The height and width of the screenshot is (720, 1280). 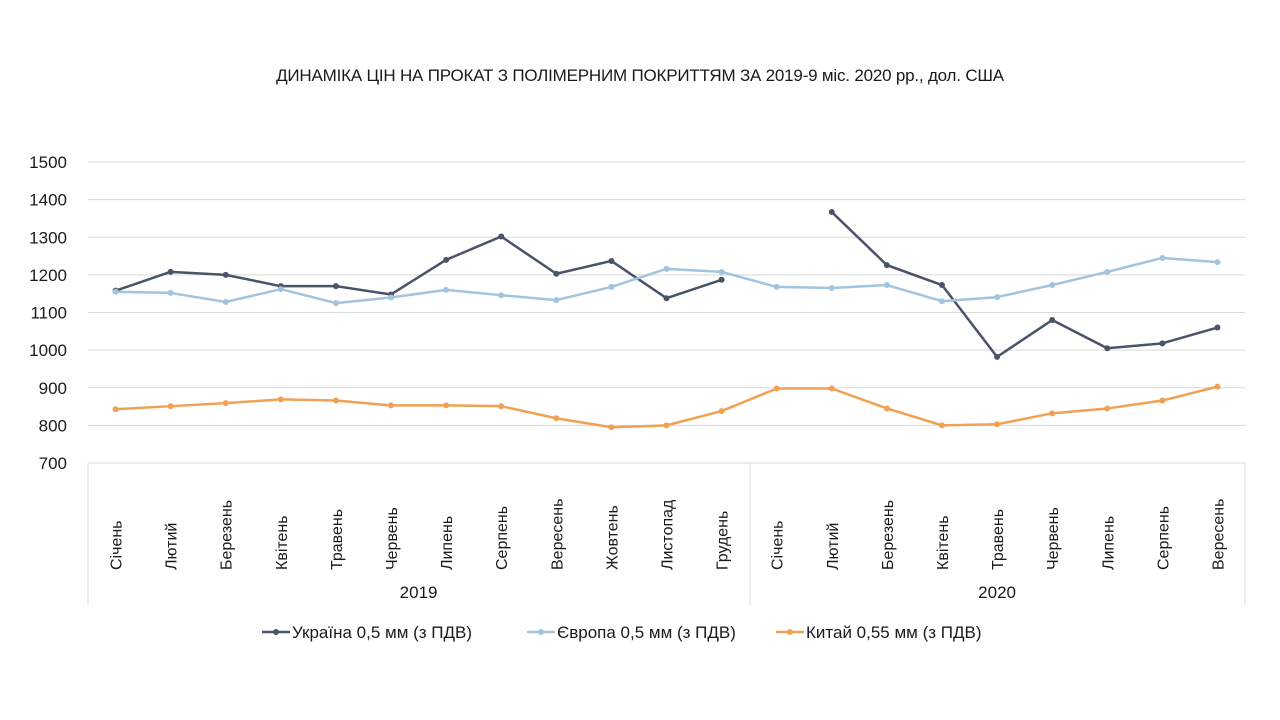 What do you see at coordinates (53, 425) in the screenshot?
I see `y-tick-label: 800` at bounding box center [53, 425].